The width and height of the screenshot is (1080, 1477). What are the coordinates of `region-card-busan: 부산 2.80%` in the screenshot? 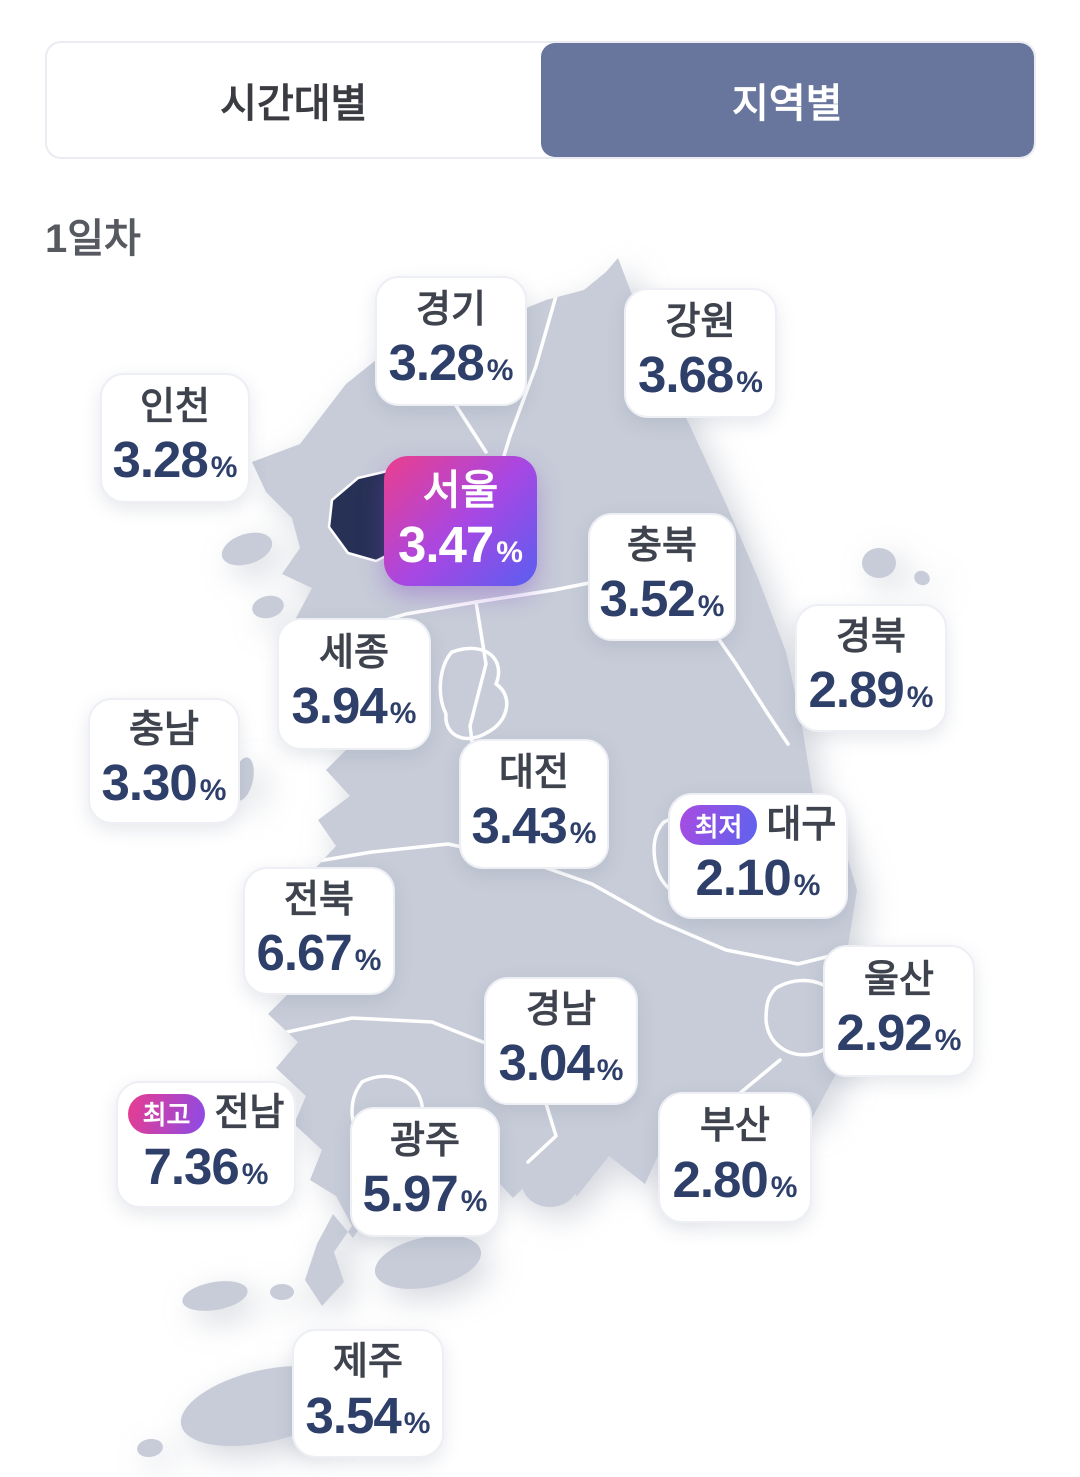 It's located at (735, 1157).